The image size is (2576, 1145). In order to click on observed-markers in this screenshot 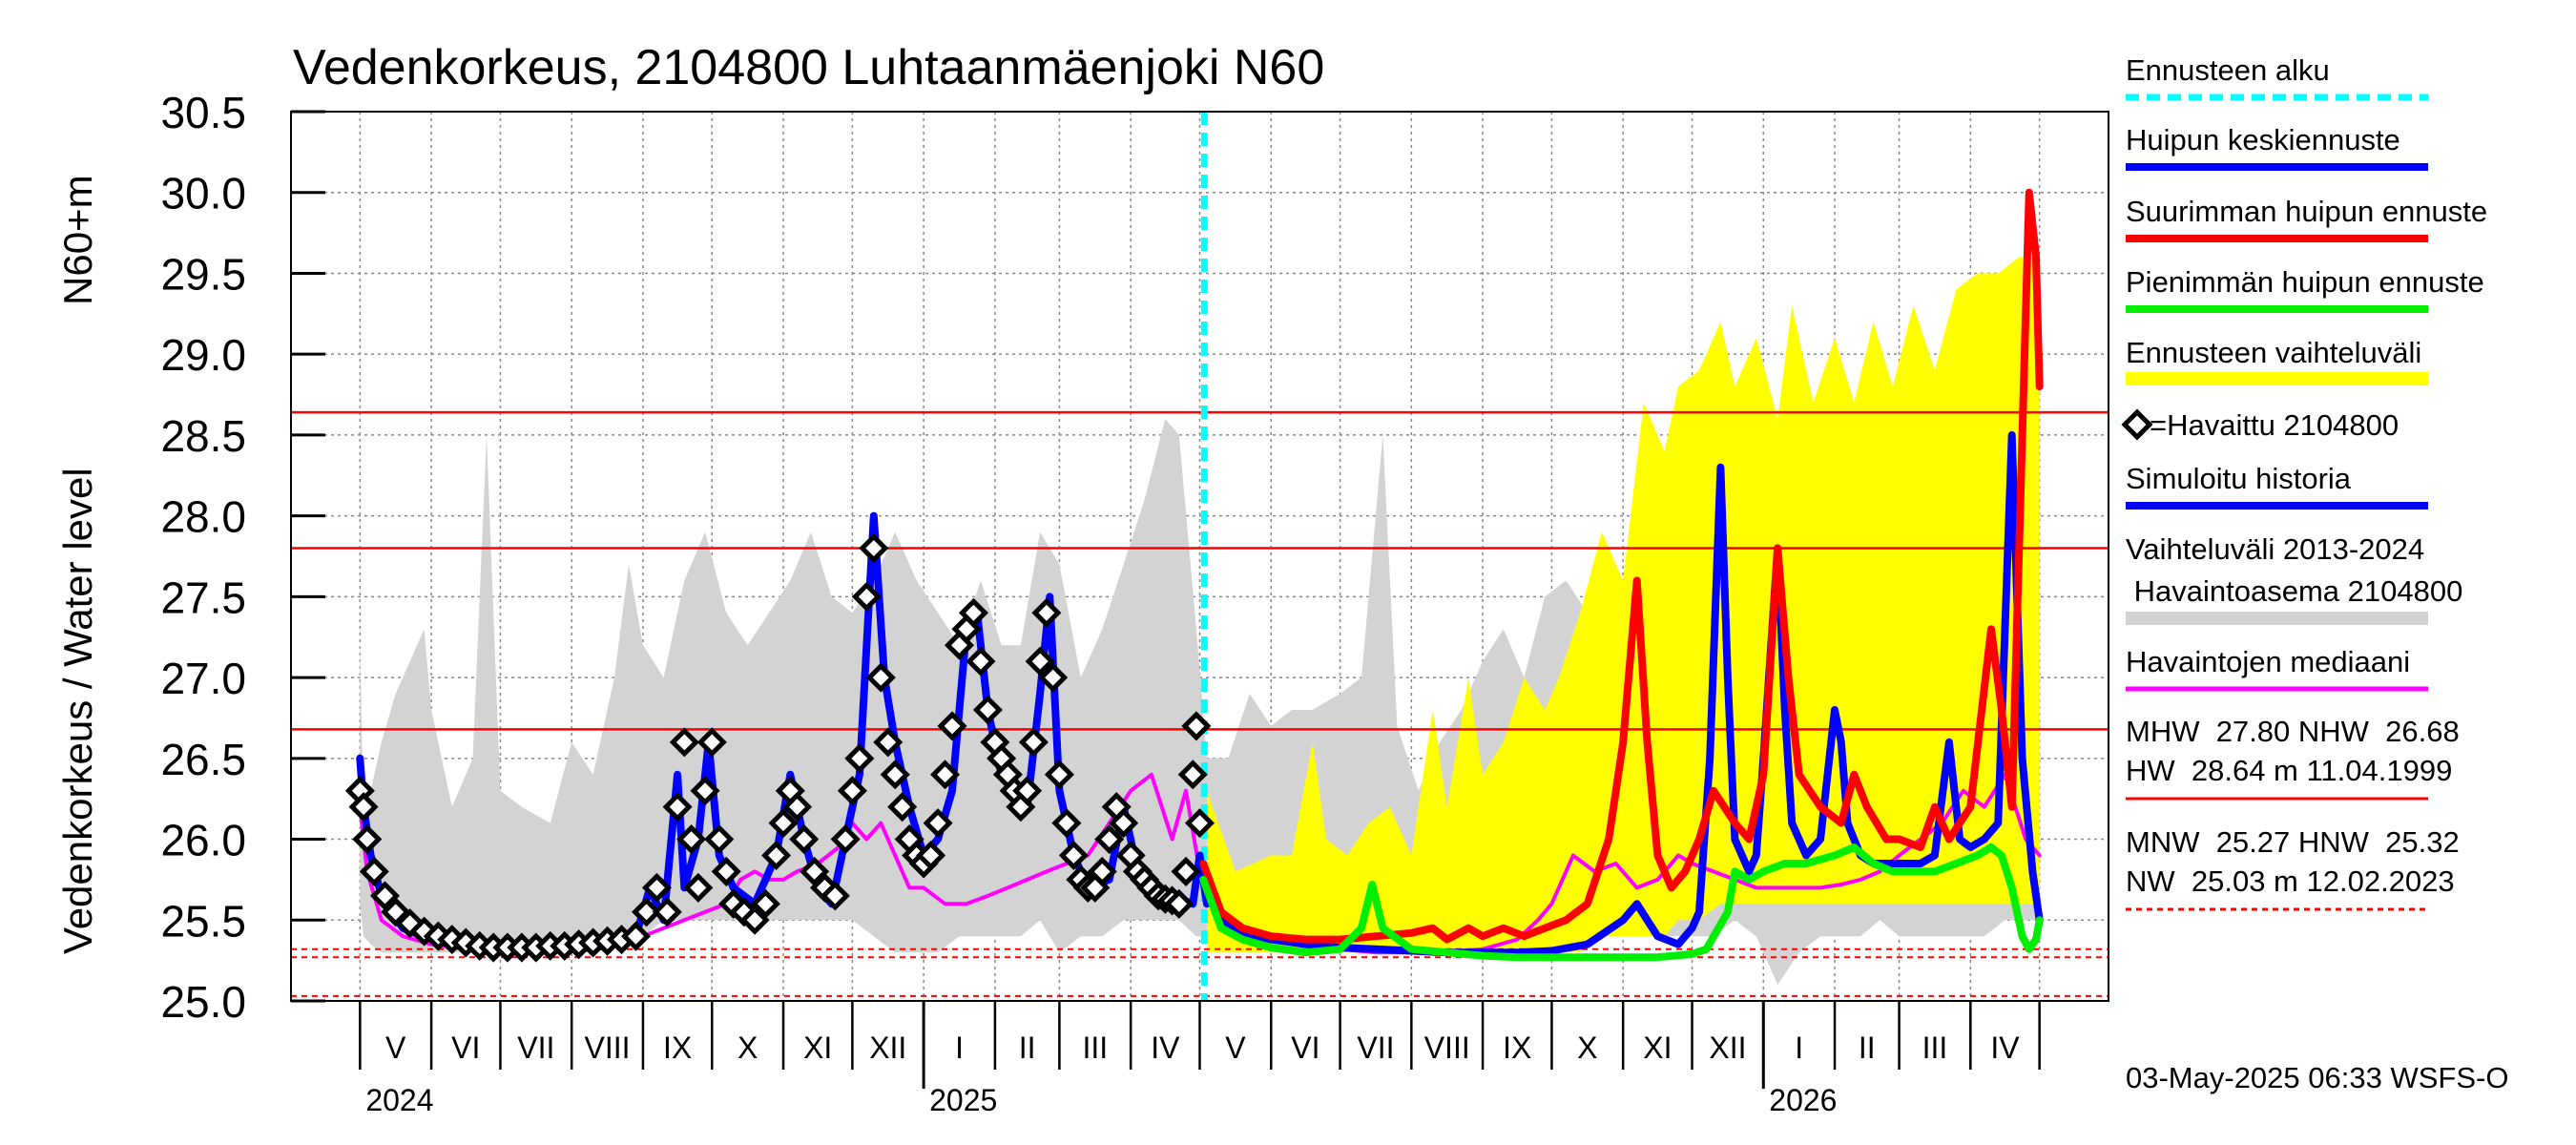, I will do `click(779, 747)`.